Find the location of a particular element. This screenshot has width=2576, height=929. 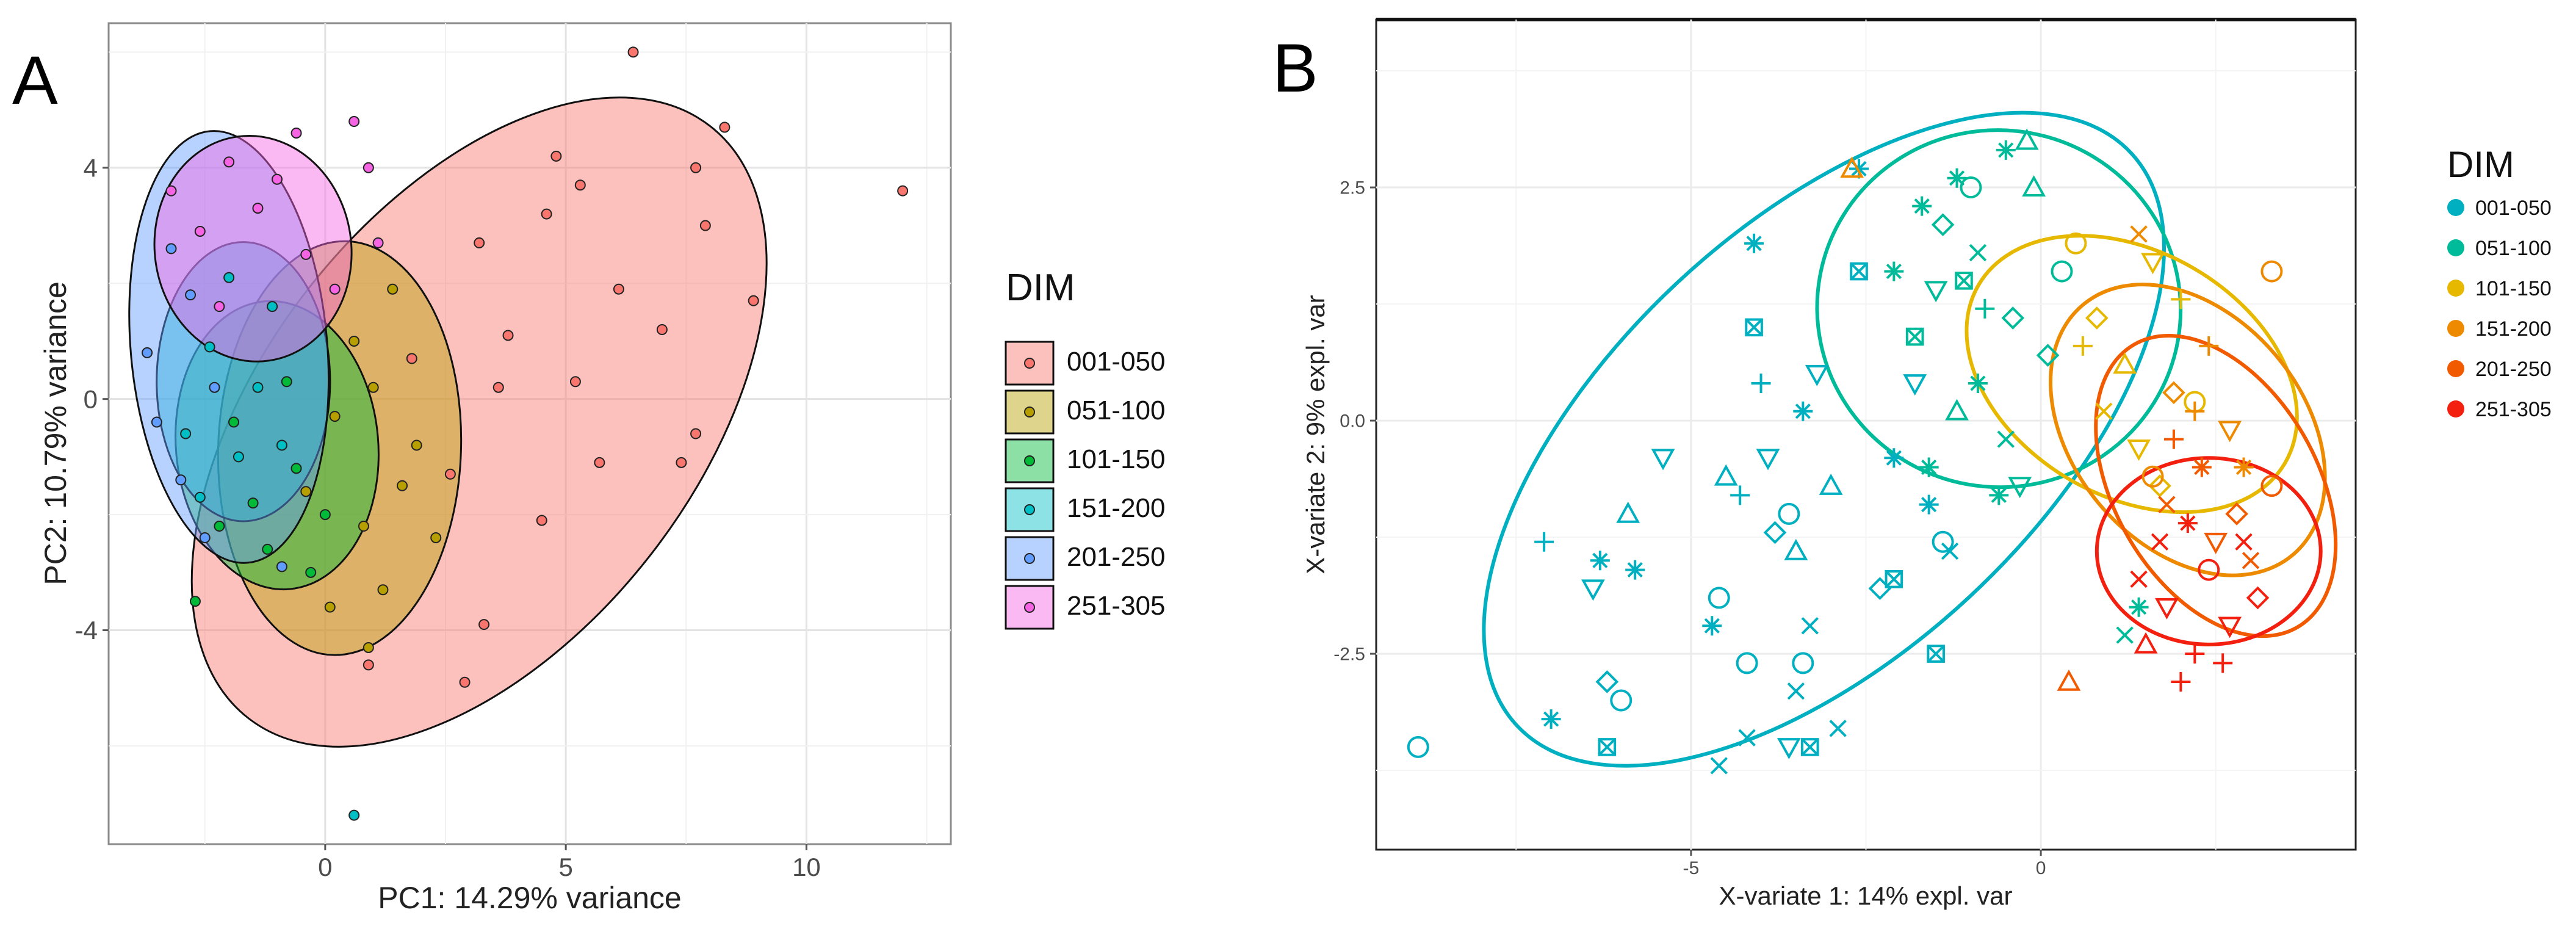

panel-a-x-axis-title: PC1: 14.29% variance is located at coordinates (530, 898).